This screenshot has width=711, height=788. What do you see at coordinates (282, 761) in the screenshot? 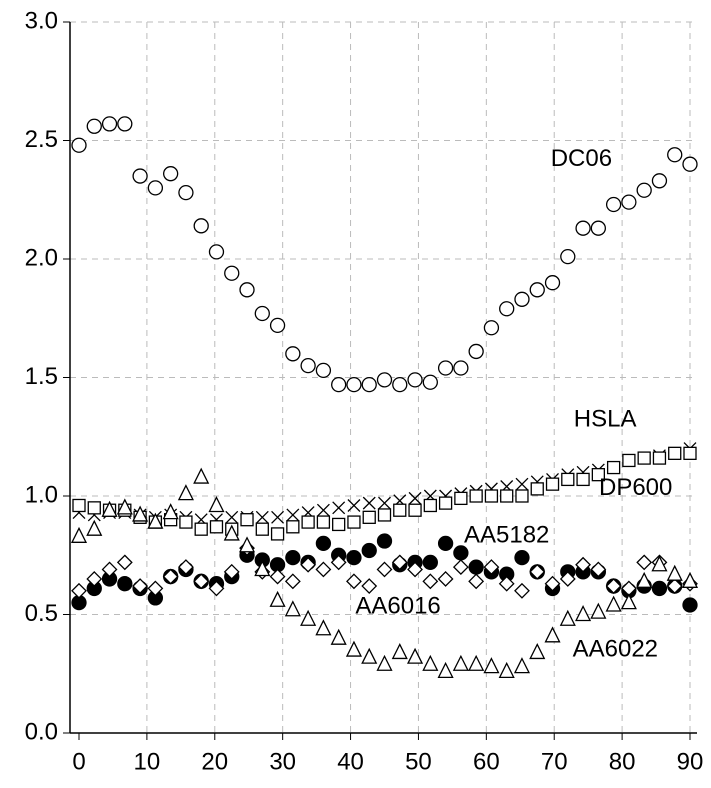
I see `x-tick-label: 30` at bounding box center [282, 761].